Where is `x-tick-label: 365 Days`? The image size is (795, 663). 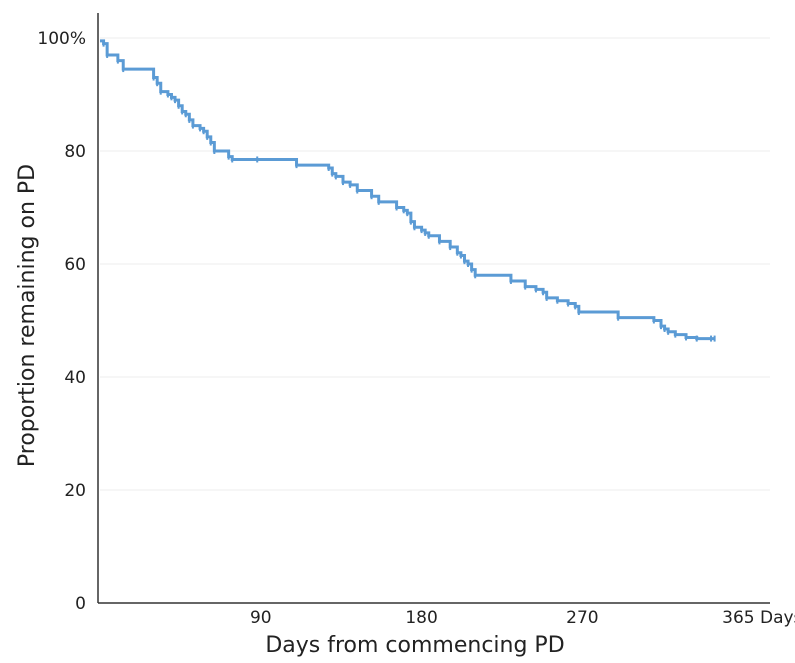 x-tick-label: 365 Days is located at coordinates (758, 618).